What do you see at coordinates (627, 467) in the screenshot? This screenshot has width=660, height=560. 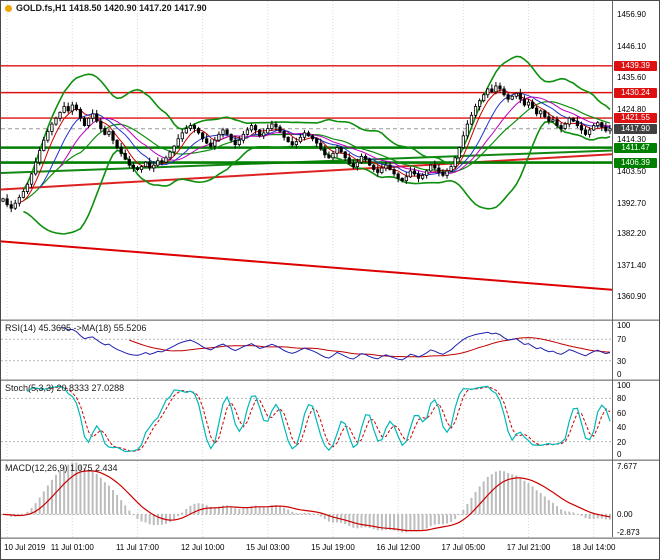 I see `macd-tick-label: 7.677` at bounding box center [627, 467].